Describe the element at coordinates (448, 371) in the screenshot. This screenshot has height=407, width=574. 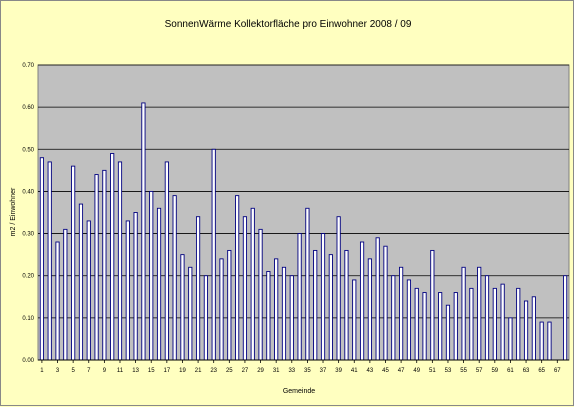
I see `x-tick-label: 53` at that location.